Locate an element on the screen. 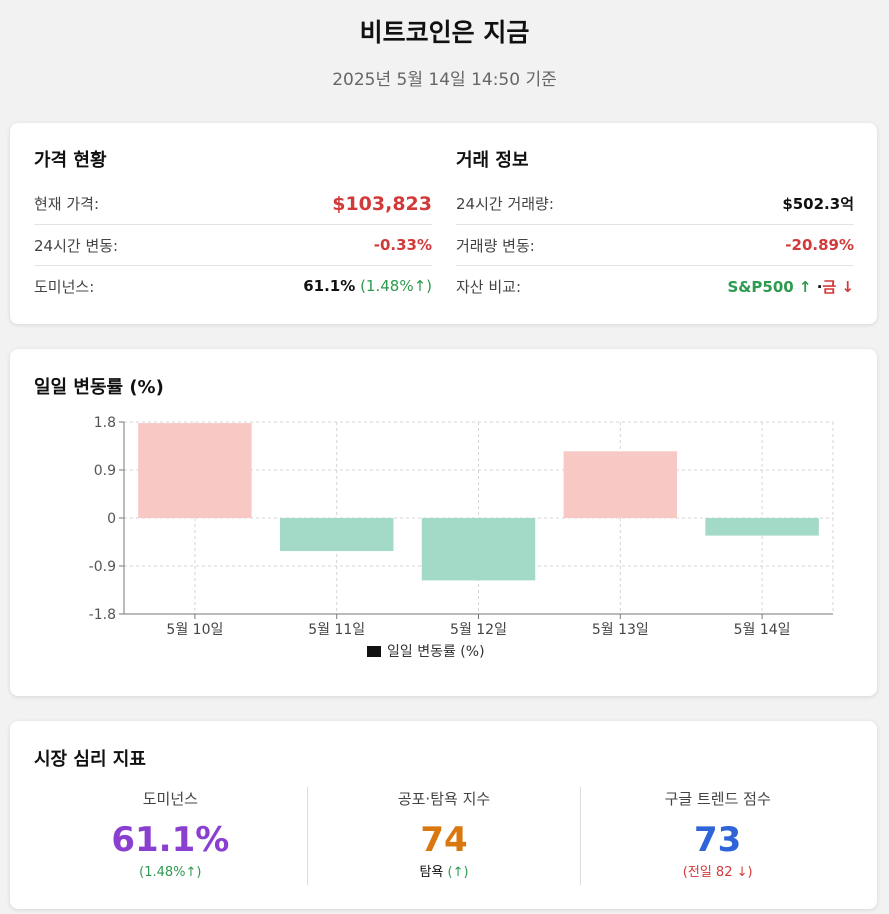 This screenshot has width=889, height=914. volume-change-value: -20.89% is located at coordinates (819, 245).